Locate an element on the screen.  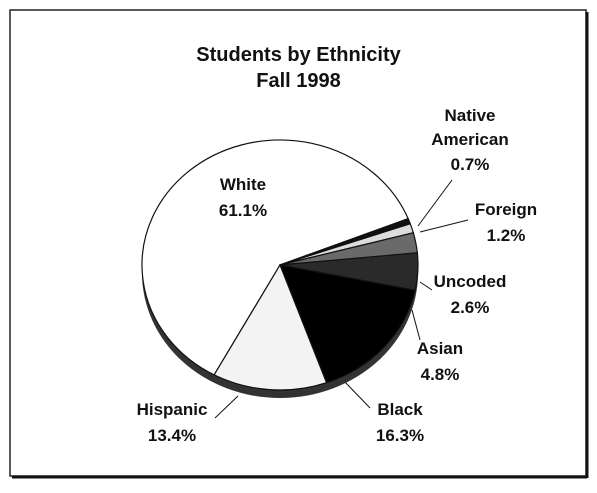
slice-value-label: 13.4% is located at coordinates (172, 435).